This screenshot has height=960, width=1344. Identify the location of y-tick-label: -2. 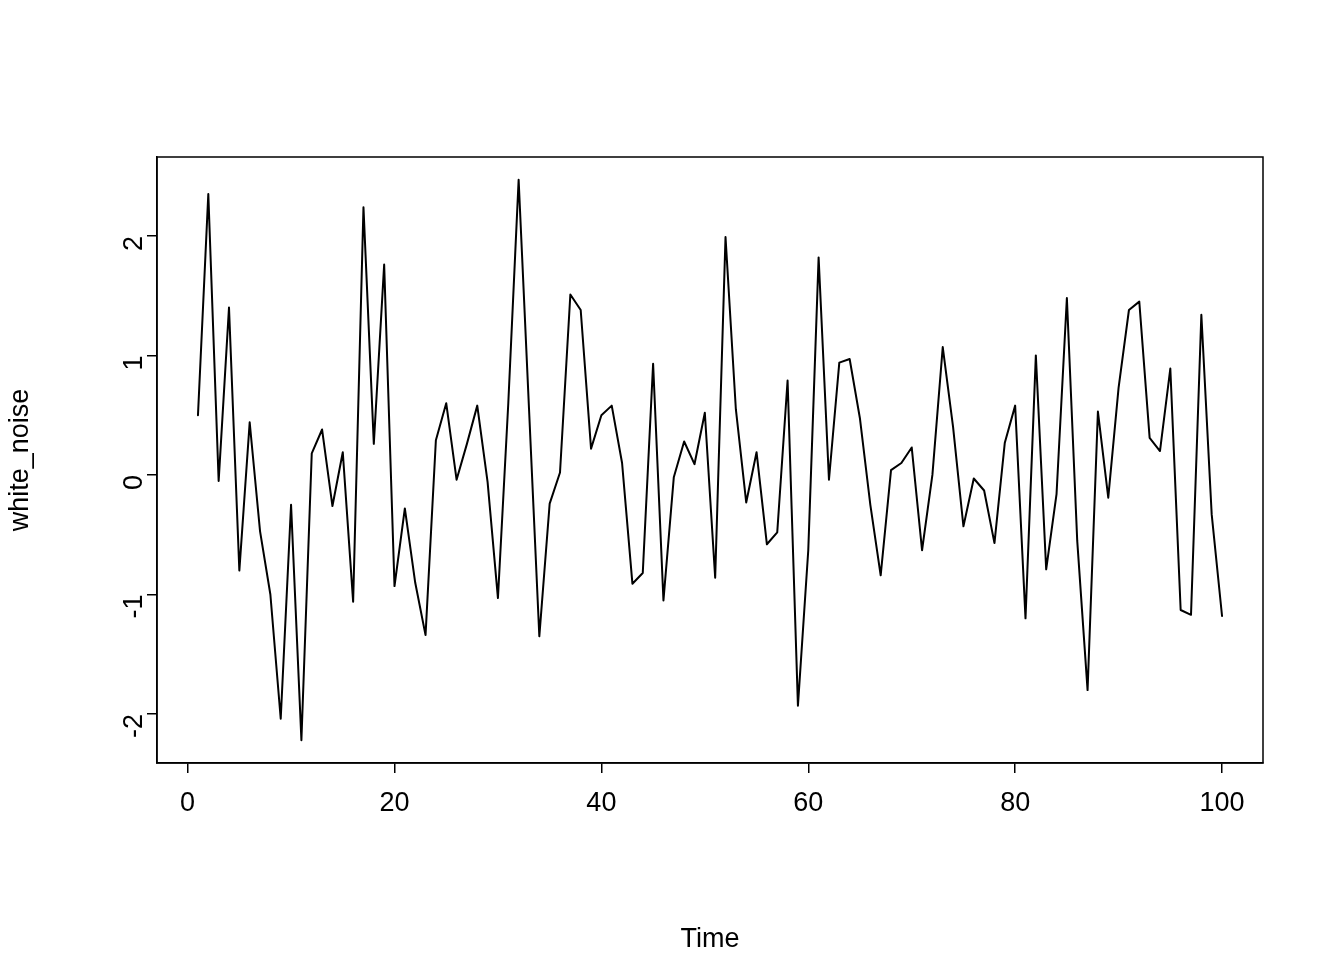
(133, 726).